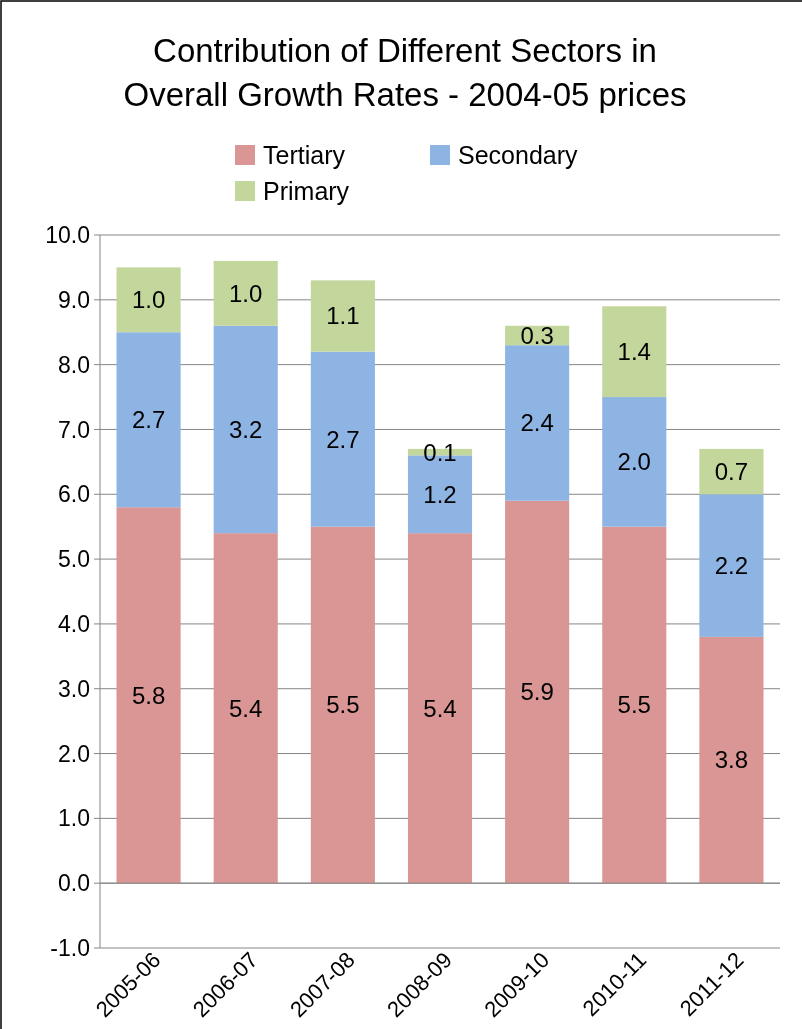 This screenshot has height=1029, width=802. What do you see at coordinates (440, 494) in the screenshot?
I see `data-label: 1.2` at bounding box center [440, 494].